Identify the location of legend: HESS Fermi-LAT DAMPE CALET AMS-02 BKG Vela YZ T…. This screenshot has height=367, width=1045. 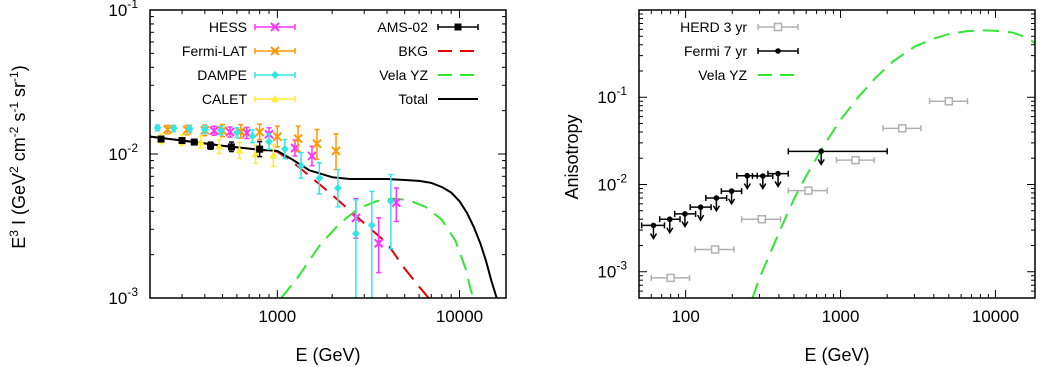
(330, 63).